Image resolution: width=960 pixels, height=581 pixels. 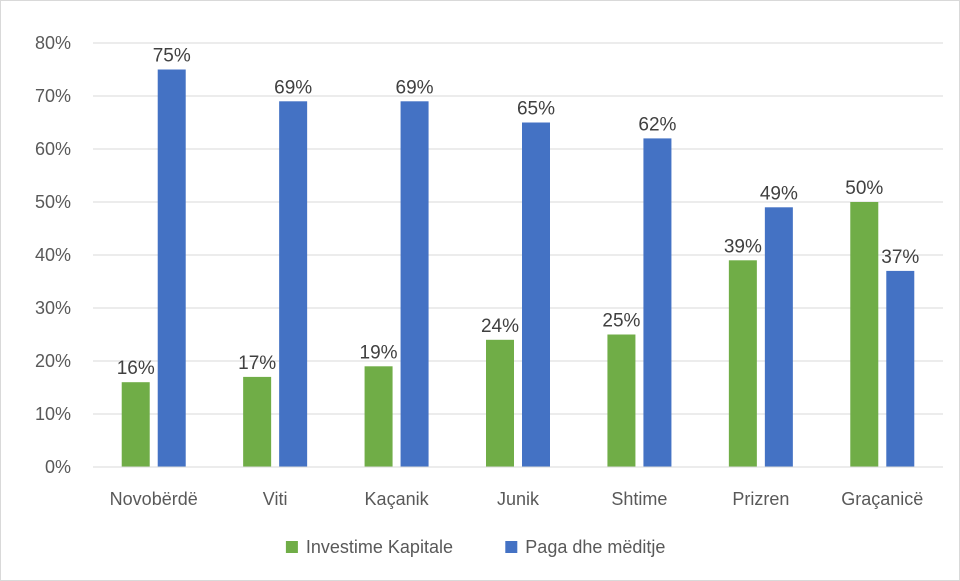 I want to click on data-label: 49%, so click(x=779, y=193).